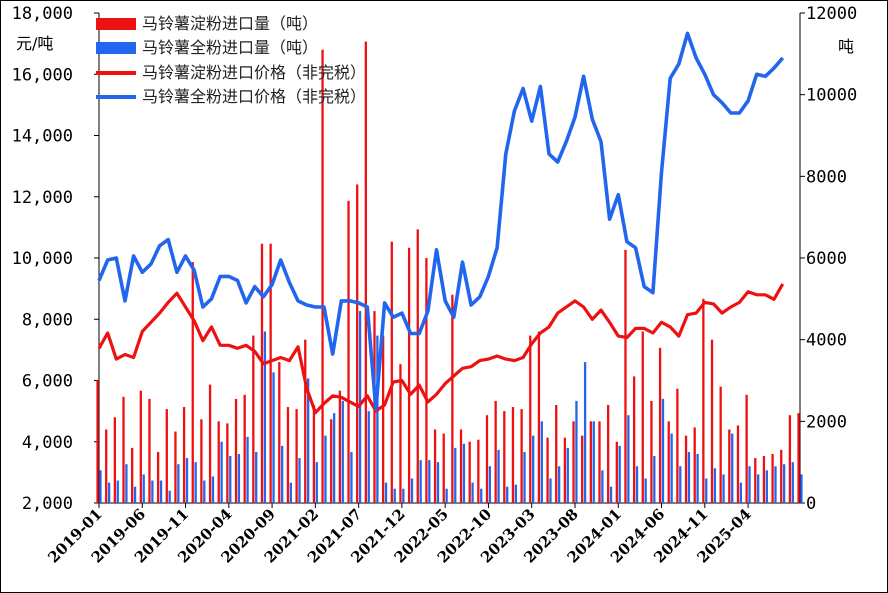 This screenshot has height=593, width=888. I want to click on left-axis-unit: 元/吨, so click(34, 43).